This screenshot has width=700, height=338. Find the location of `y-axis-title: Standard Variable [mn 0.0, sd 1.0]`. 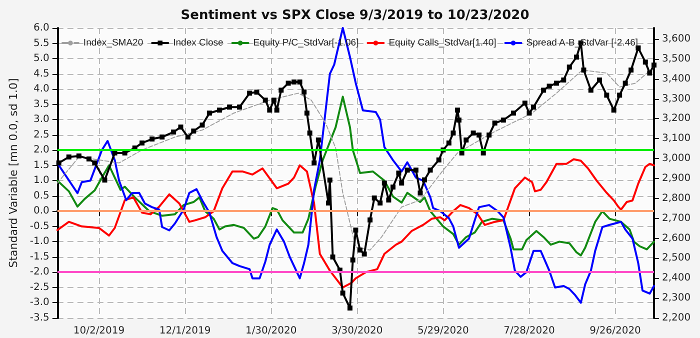

y-axis-title: Standard Variable [mn 0.0, sd 1.0] is located at coordinates (13, 173).